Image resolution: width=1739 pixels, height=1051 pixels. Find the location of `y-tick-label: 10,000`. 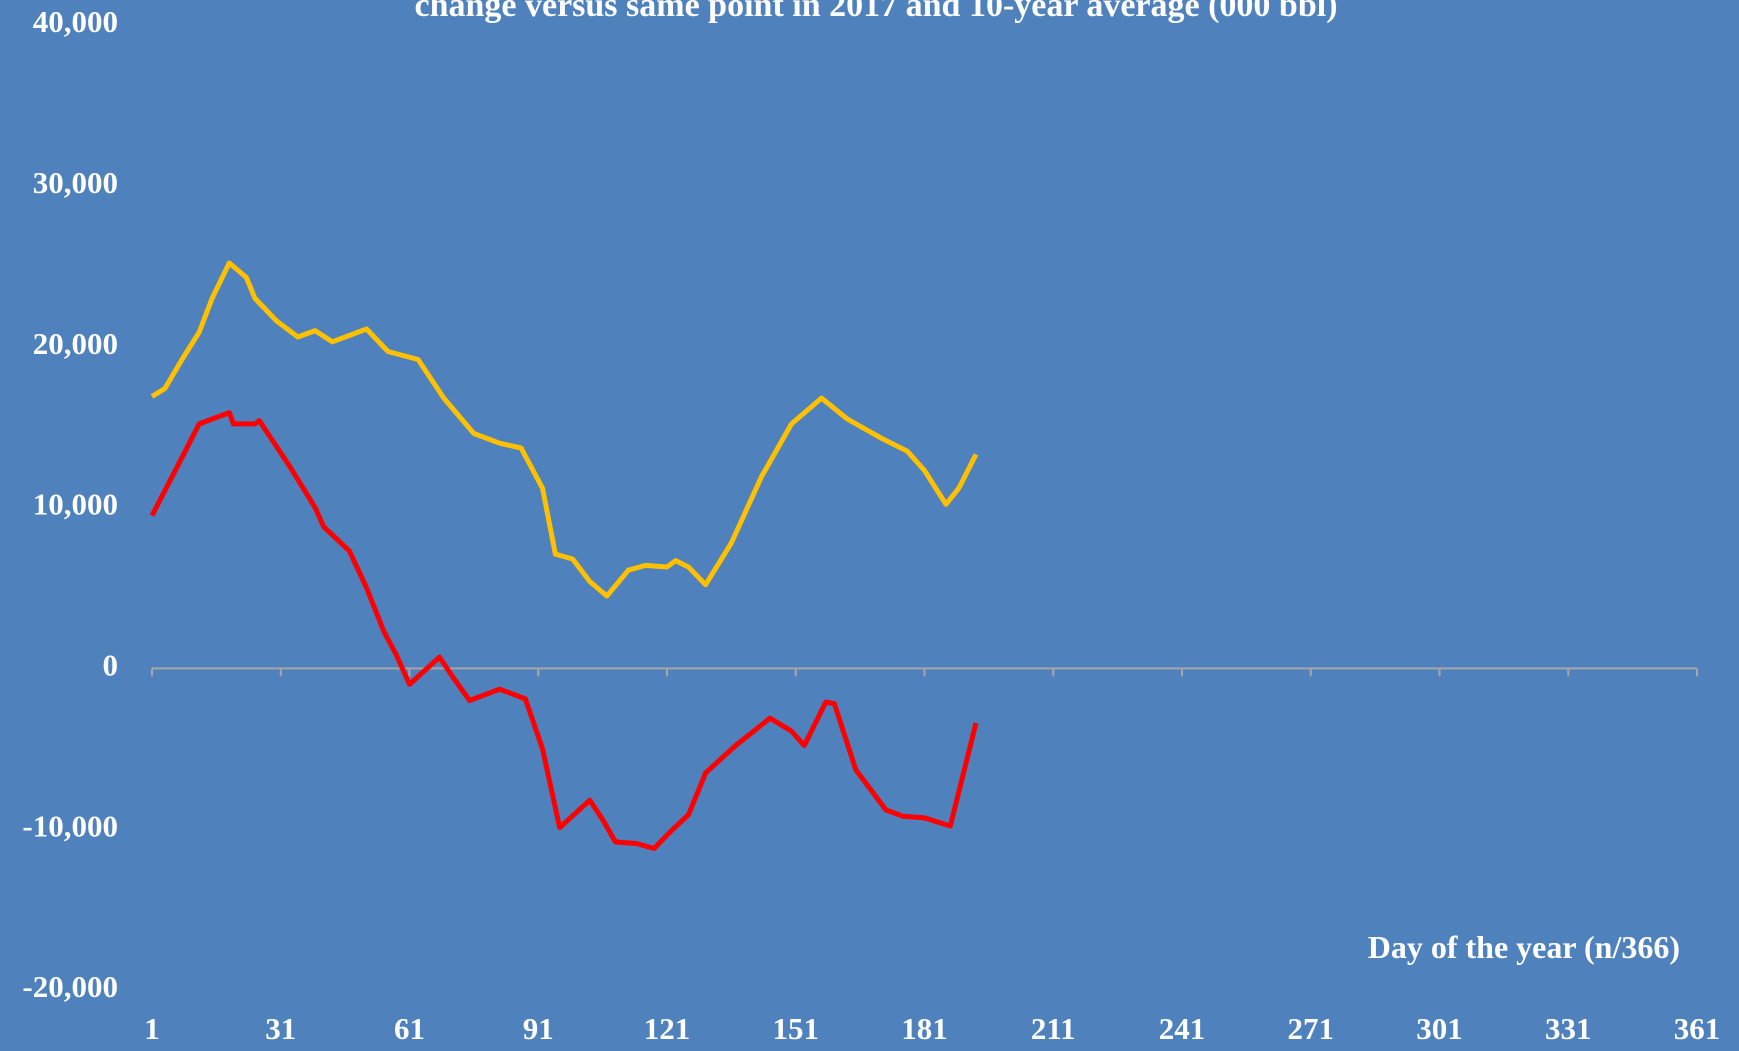

y-tick-label: 10,000 is located at coordinates (75, 504).